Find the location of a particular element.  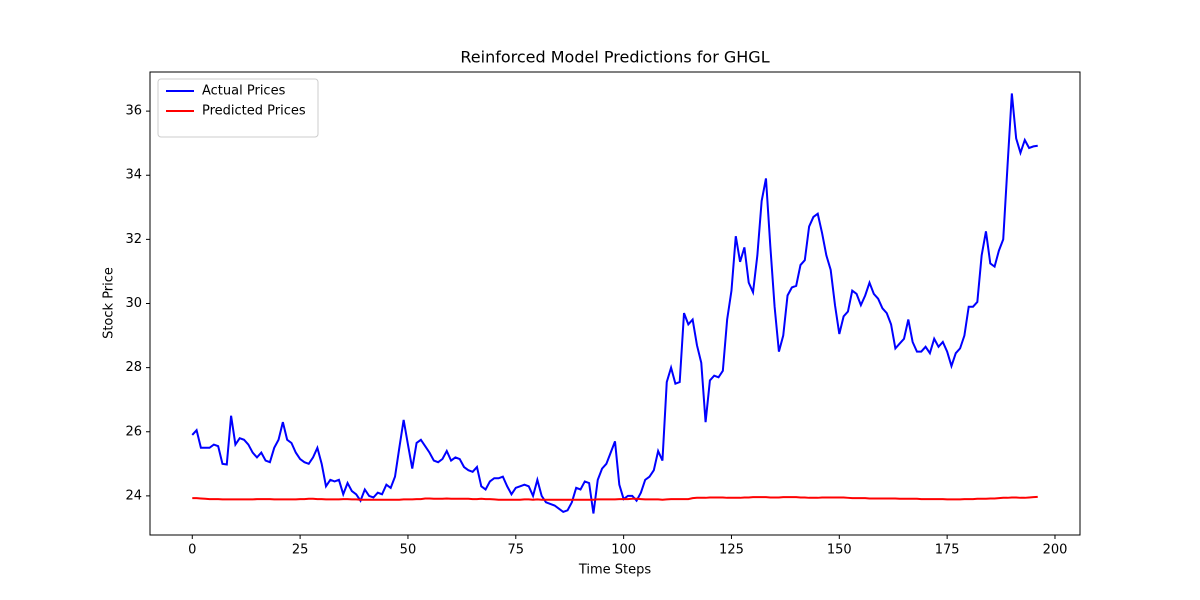

chart-title: Reinforced Model Predictions for GHGL is located at coordinates (614, 57).